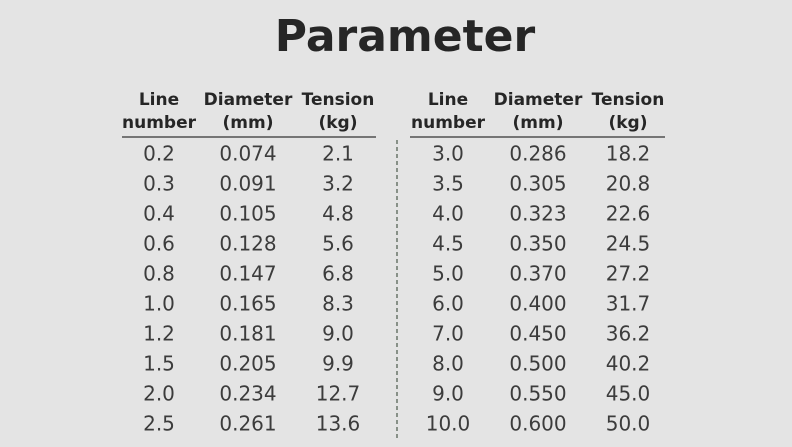  I want to click on table-cell: 0.3, so click(159, 184).